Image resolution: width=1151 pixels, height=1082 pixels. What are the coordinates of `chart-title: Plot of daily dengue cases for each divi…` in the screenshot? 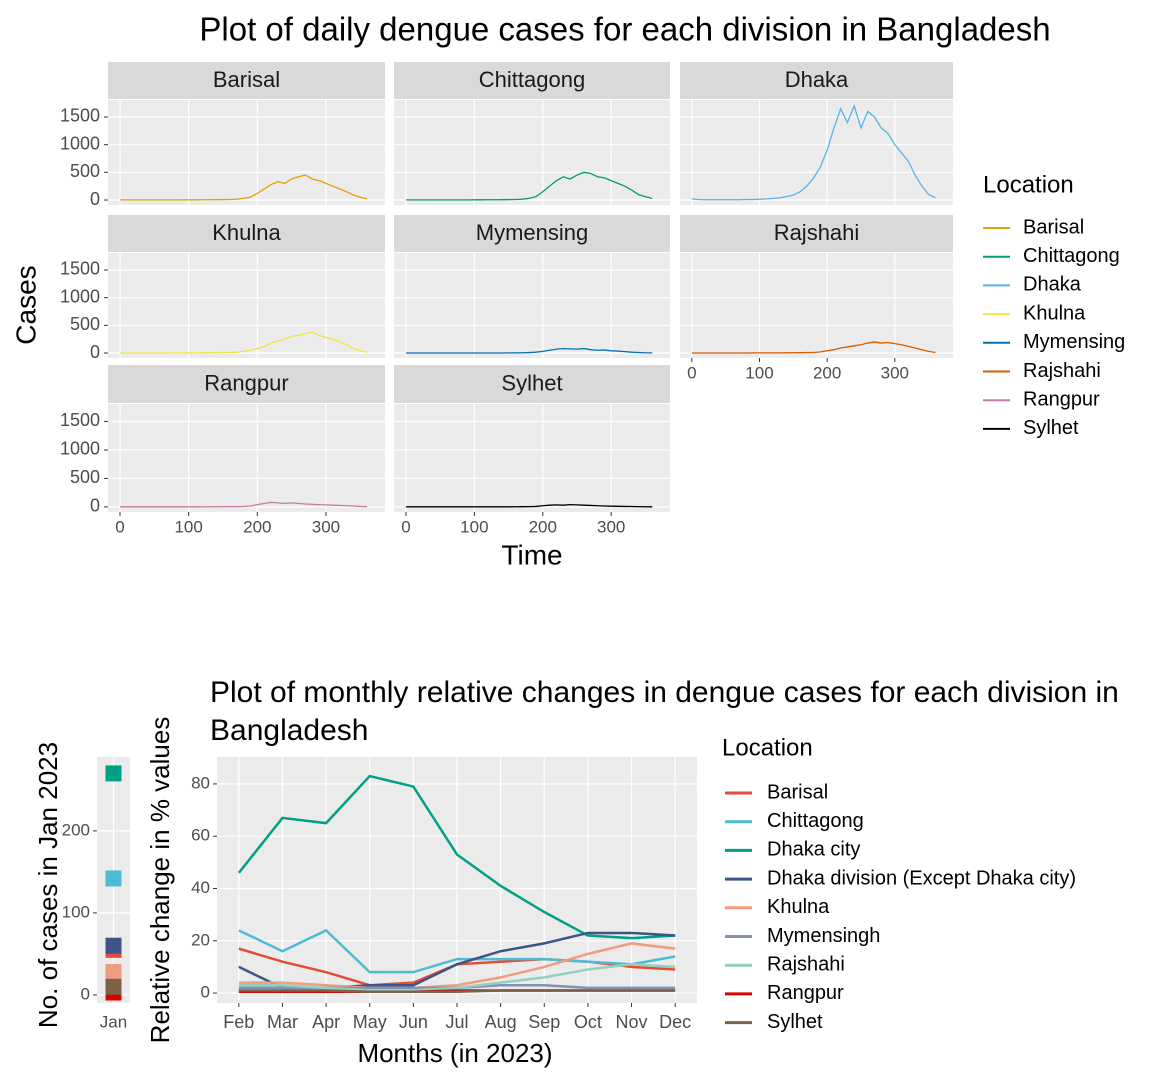 It's located at (624, 29).